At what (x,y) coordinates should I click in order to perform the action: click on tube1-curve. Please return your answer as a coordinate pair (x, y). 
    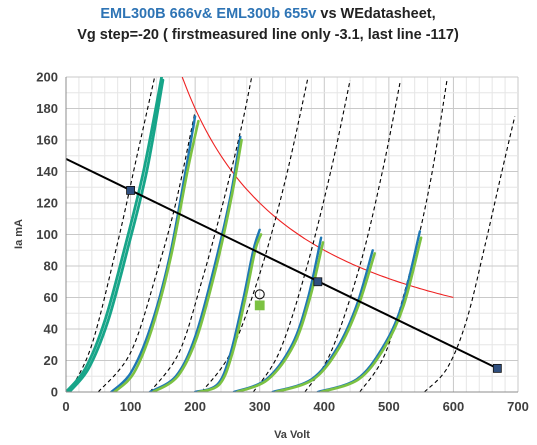
    Looking at the image, I should click on (153, 253).